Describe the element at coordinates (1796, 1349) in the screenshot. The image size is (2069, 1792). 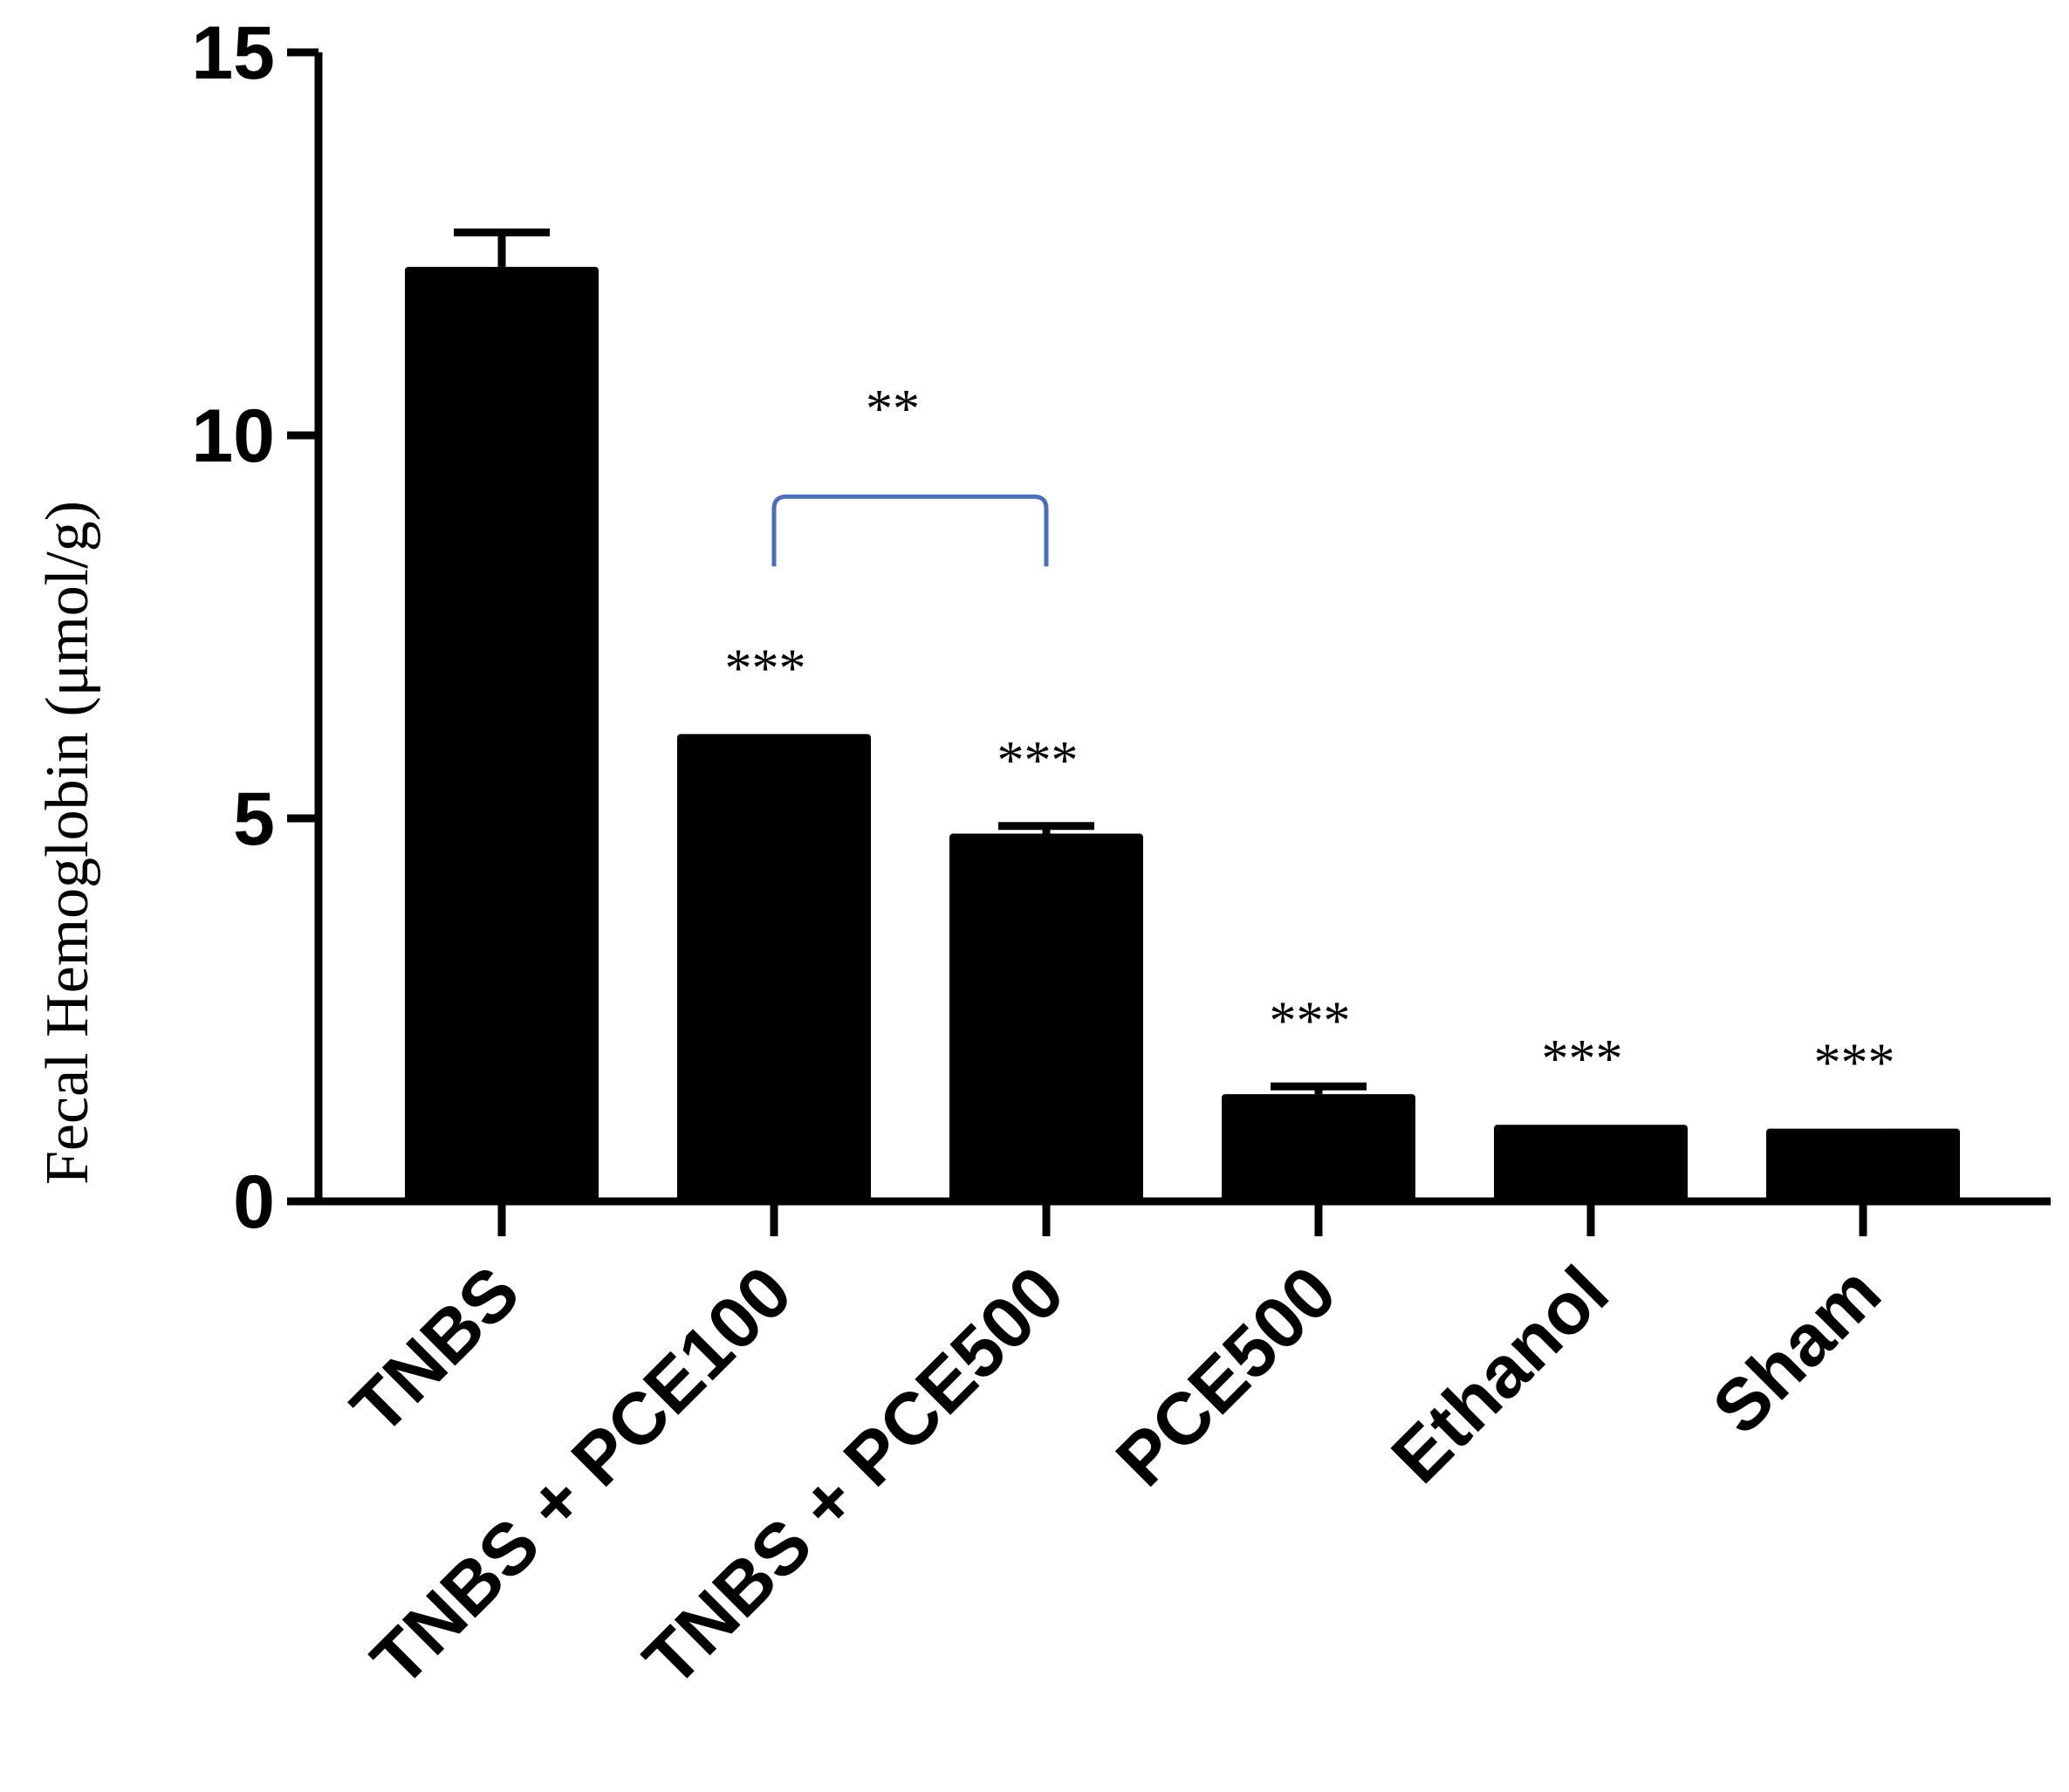
I see `x-tick-label: Sham` at that location.